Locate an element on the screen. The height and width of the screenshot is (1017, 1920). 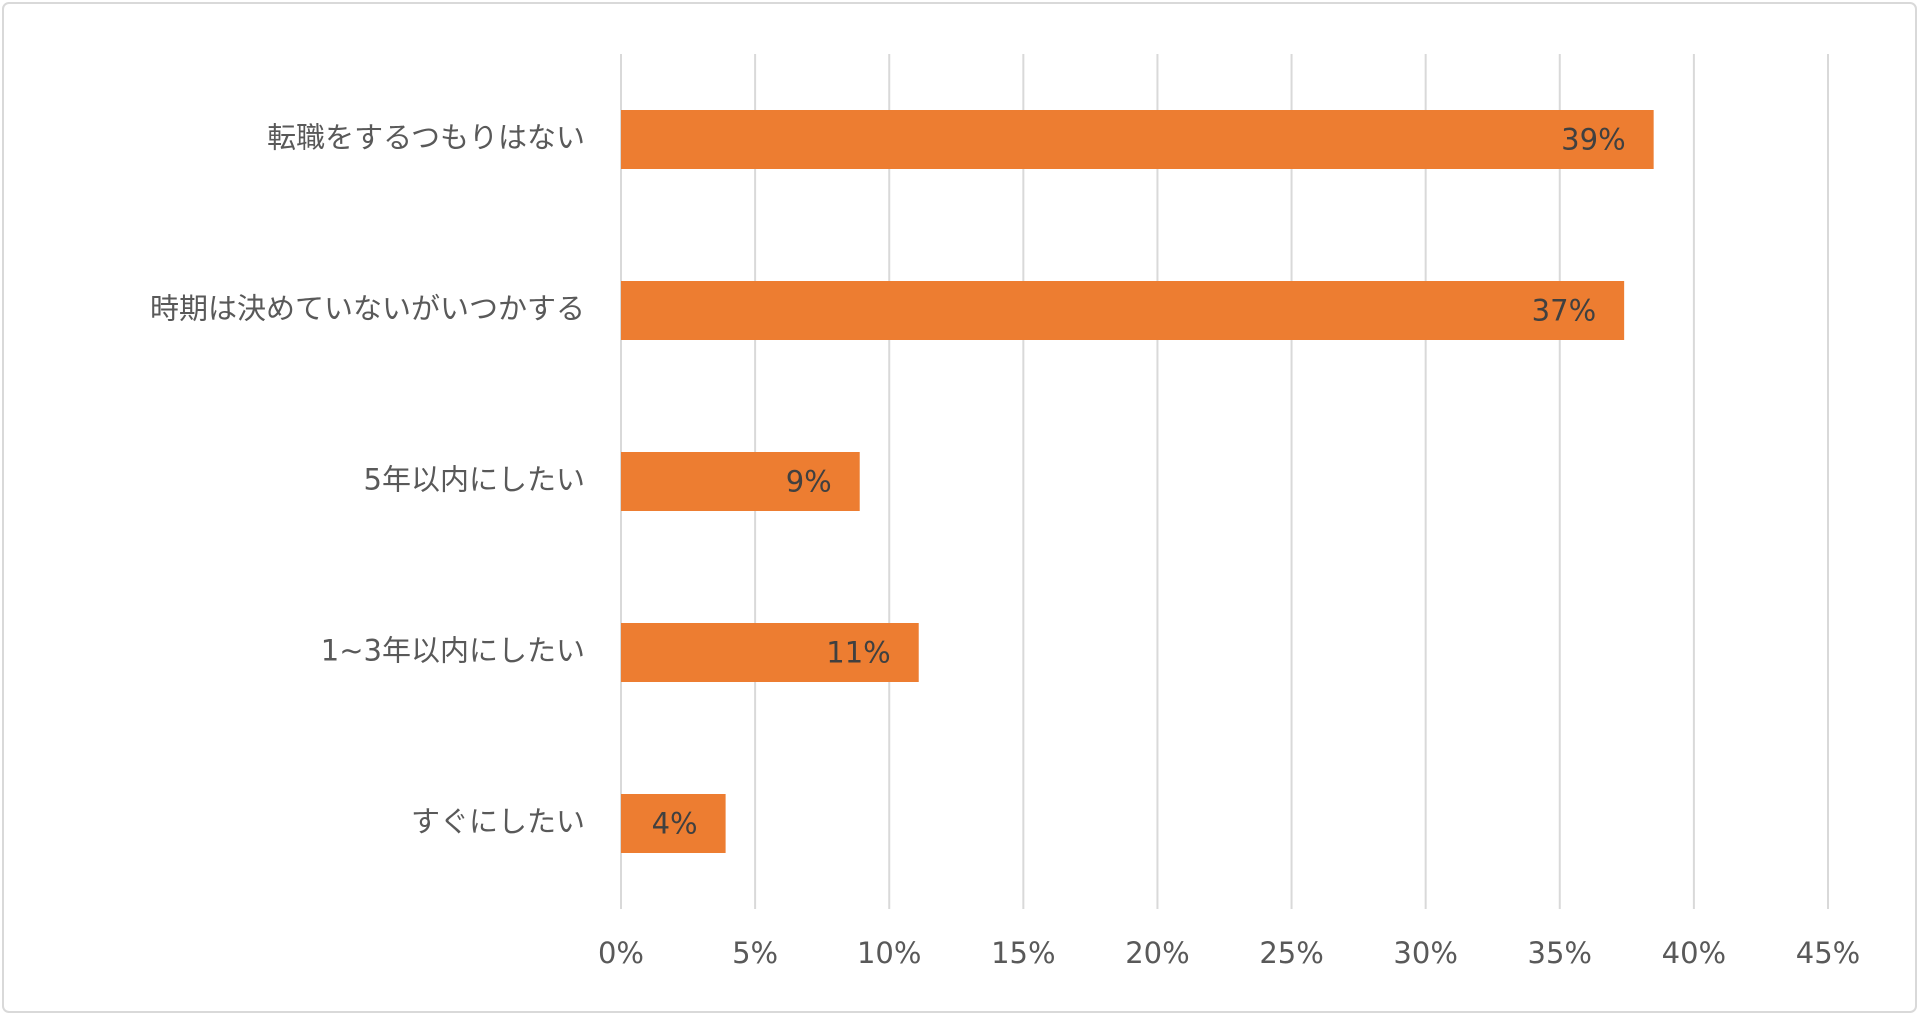
data-label: 37% is located at coordinates (1564, 311).